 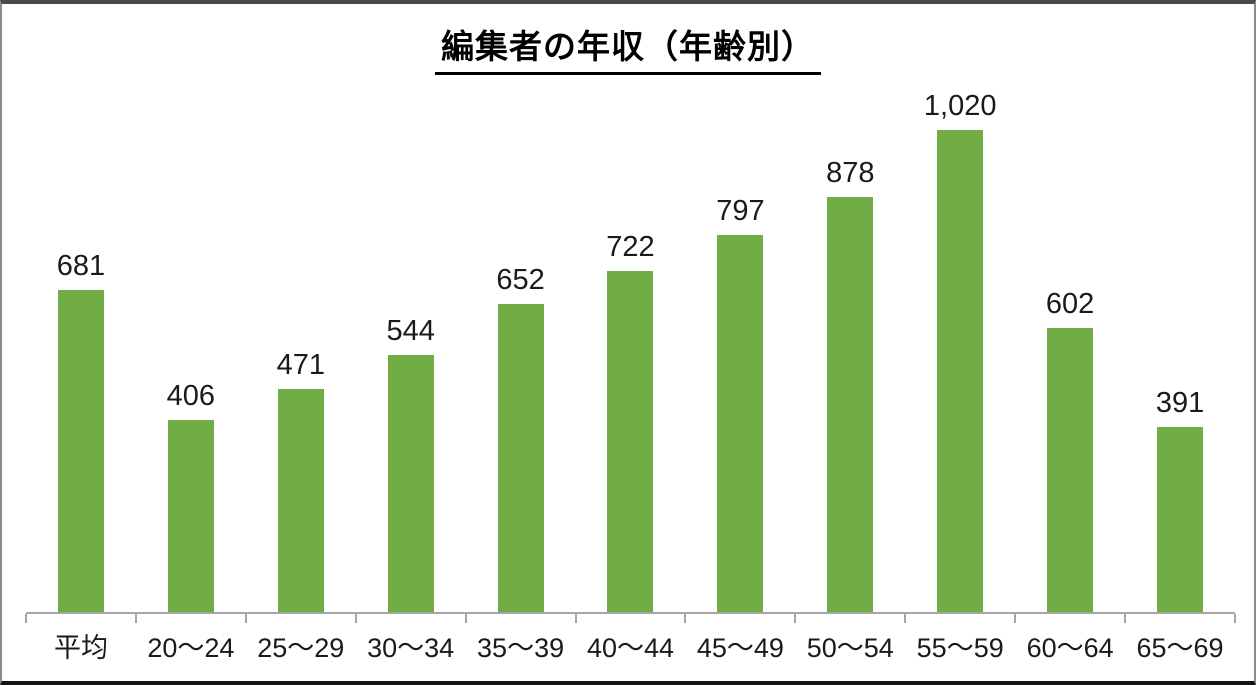 What do you see at coordinates (630, 617) in the screenshot?
I see `x-axis-line` at bounding box center [630, 617].